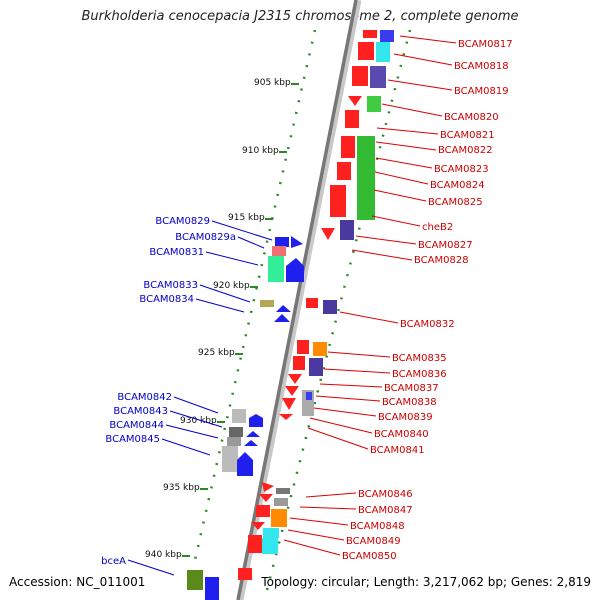 The image size is (600, 600). I want to click on gene-label: BCAM0842, so click(144, 397).